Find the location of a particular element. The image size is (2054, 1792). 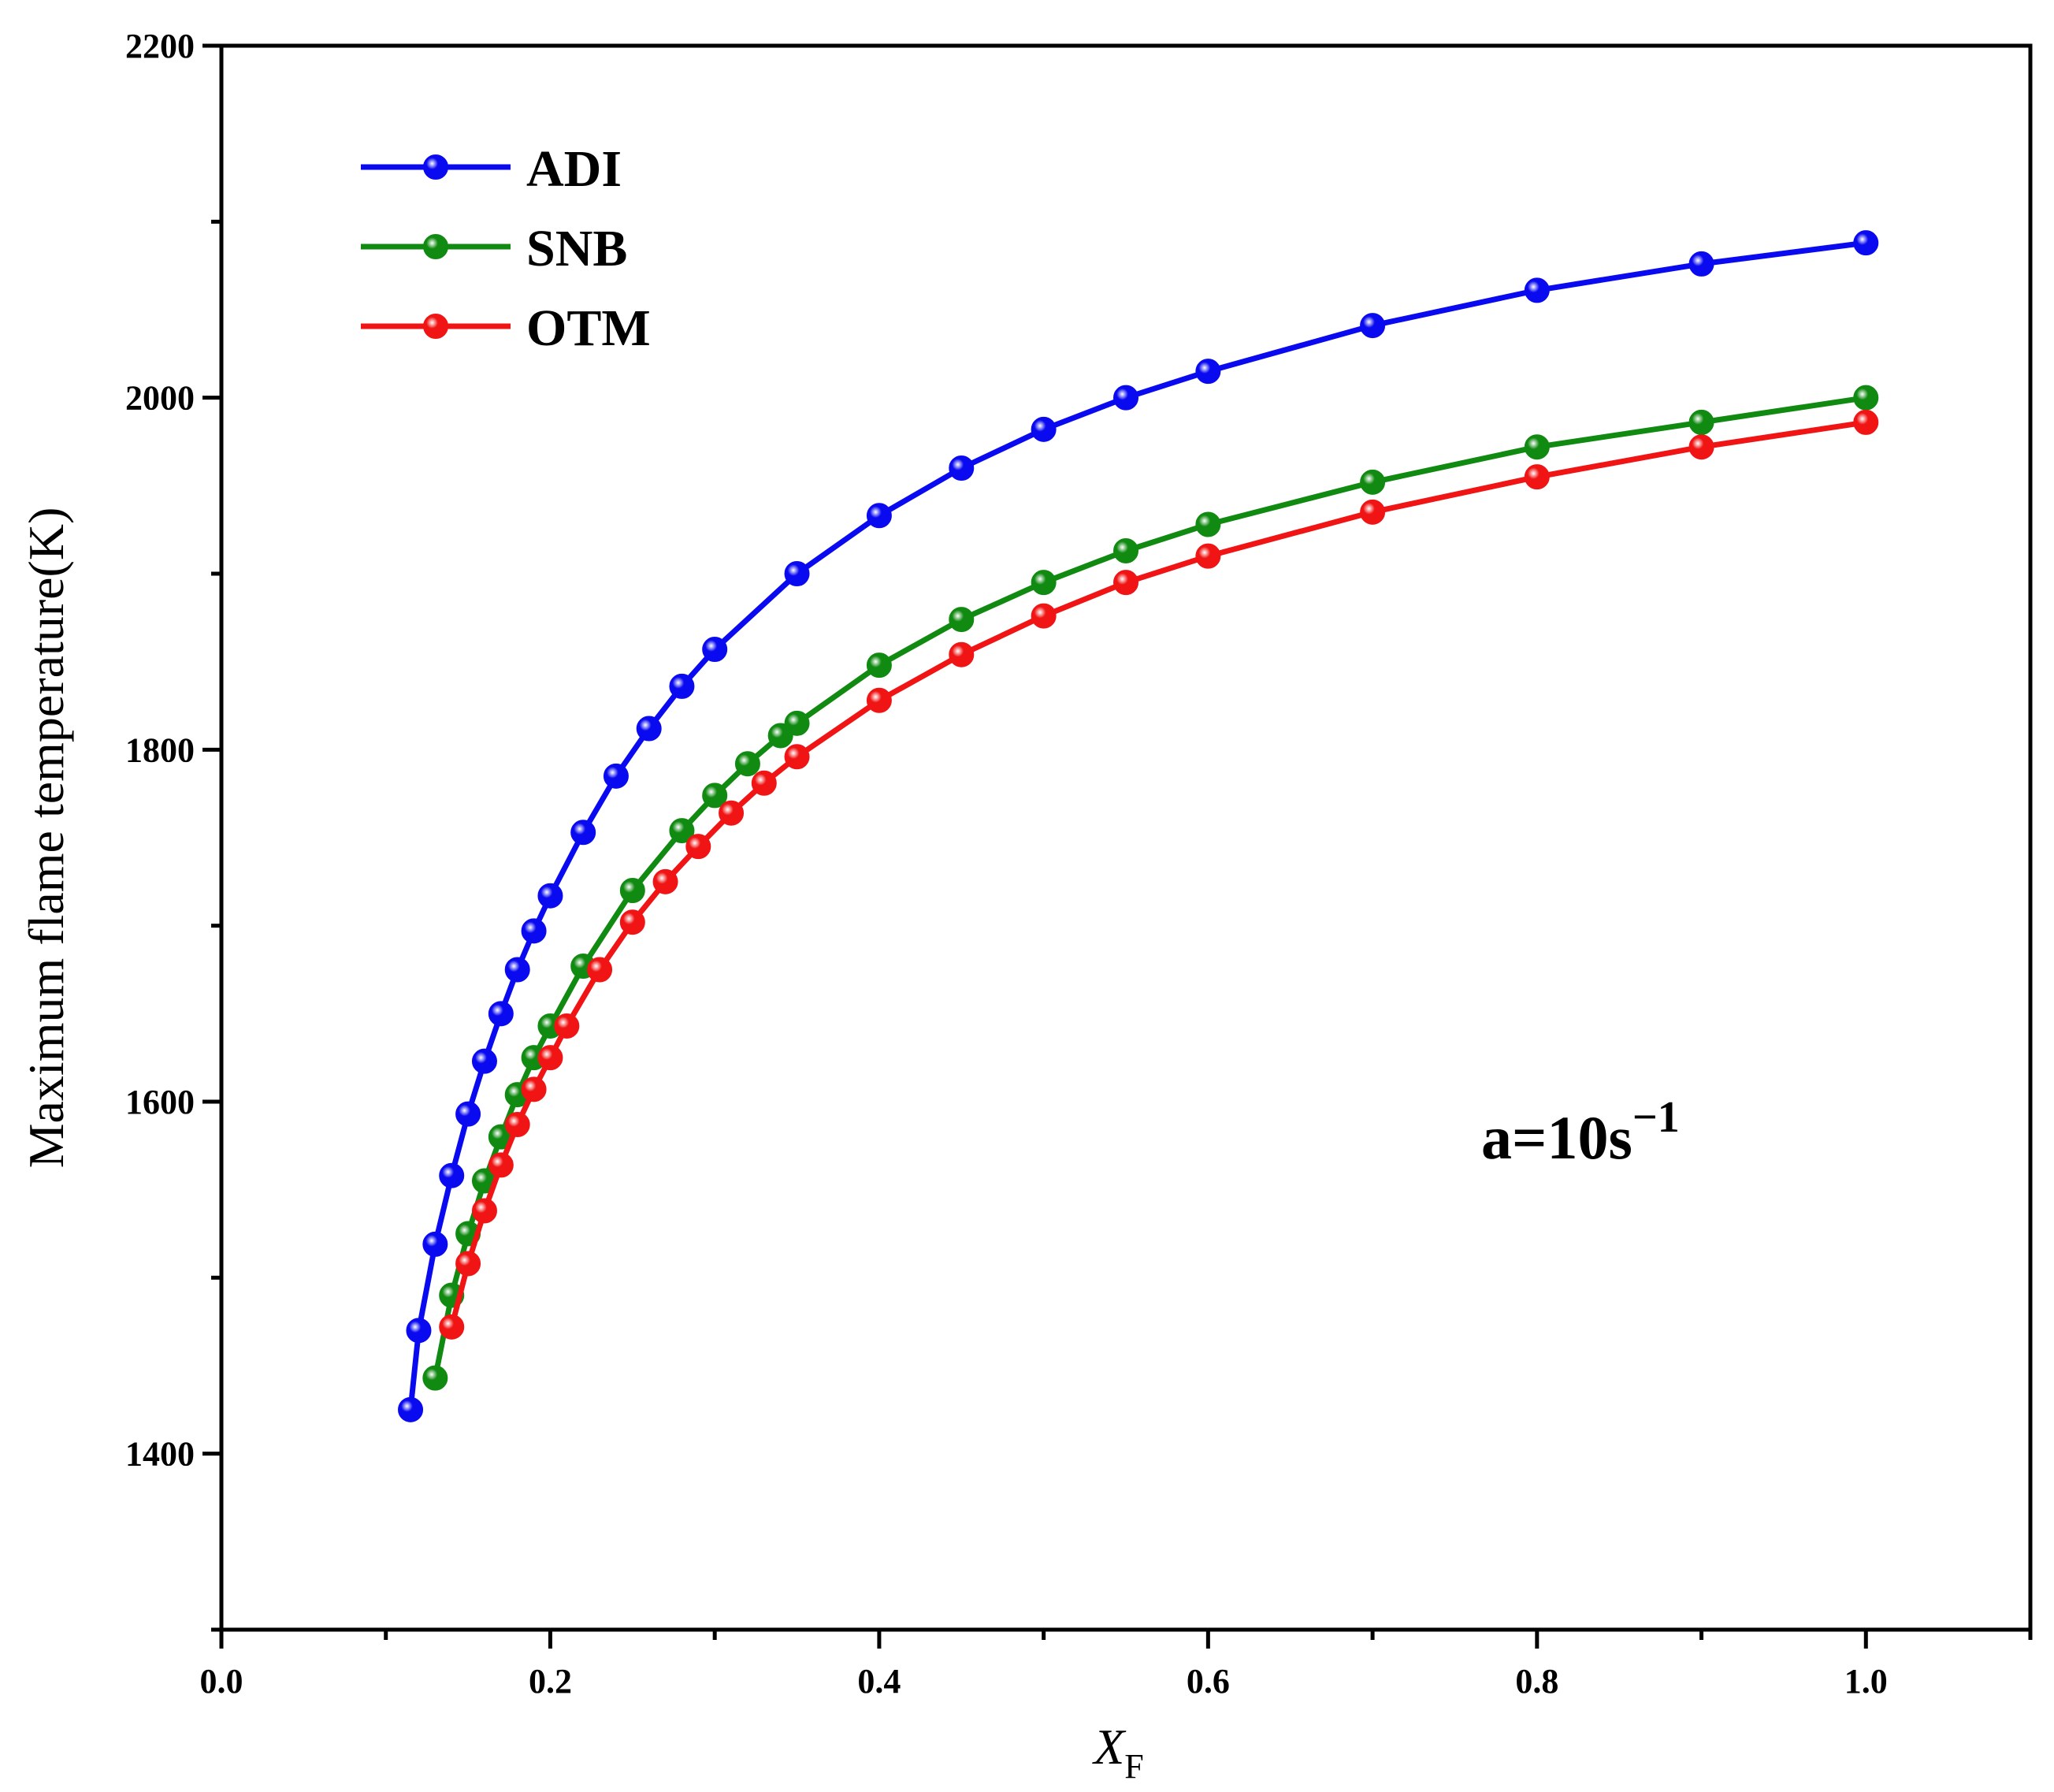

y-tick-label: 1800 is located at coordinates (160, 750).